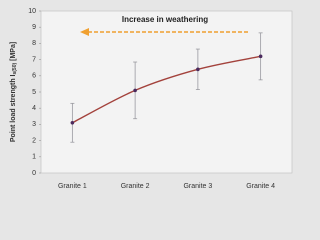 Image resolution: width=320 pixels, height=240 pixels. Describe the element at coordinates (165, 19) in the screenshot. I see `annotation: Increase in weathering` at that location.